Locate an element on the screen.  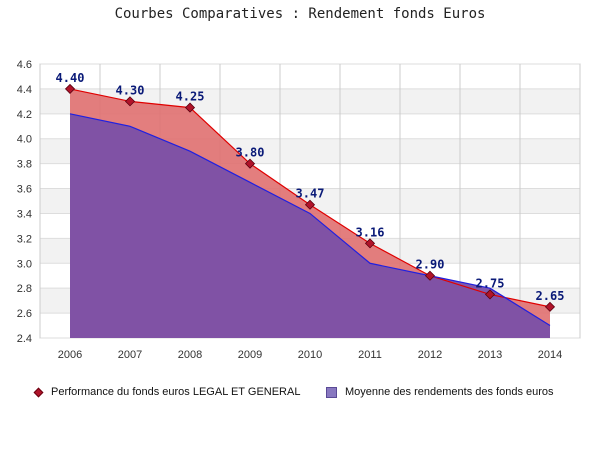
x-tick-label: 2014 is located at coordinates (550, 355).